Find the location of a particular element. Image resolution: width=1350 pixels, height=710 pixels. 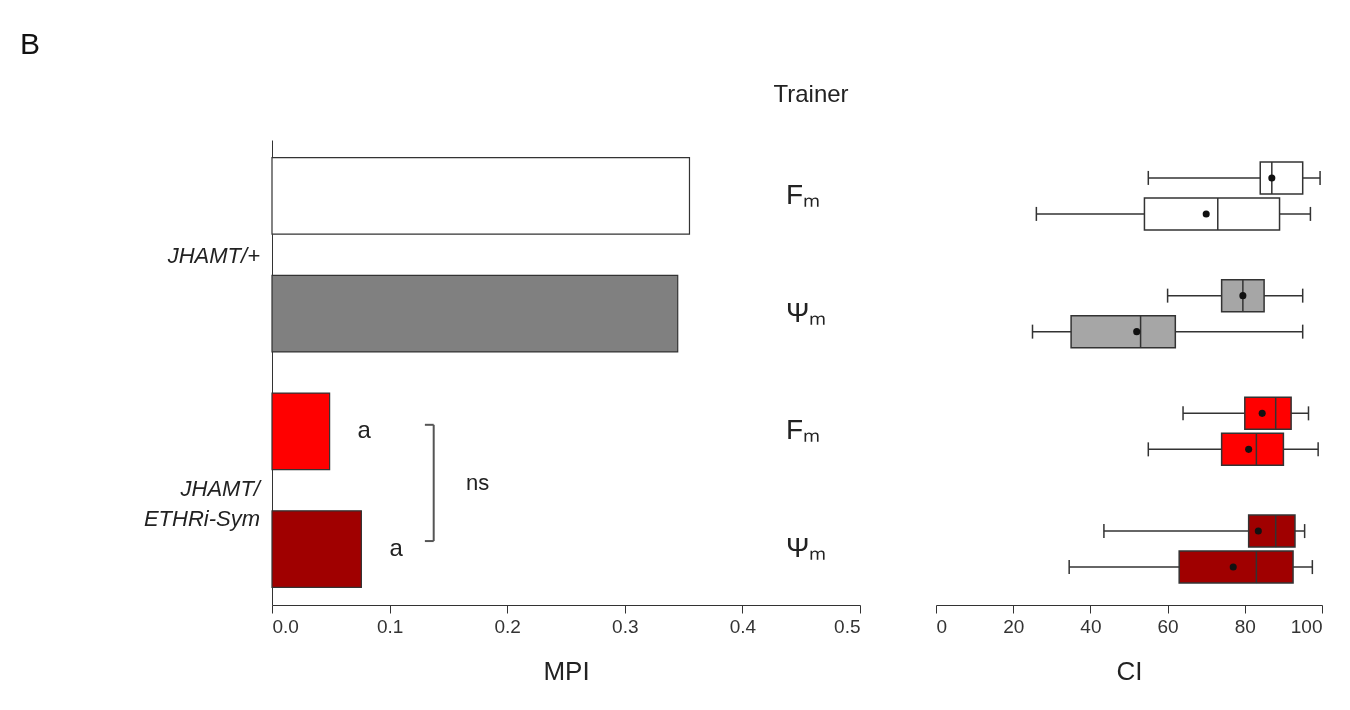

y-axis-title: Trainer is located at coordinates (811, 93).